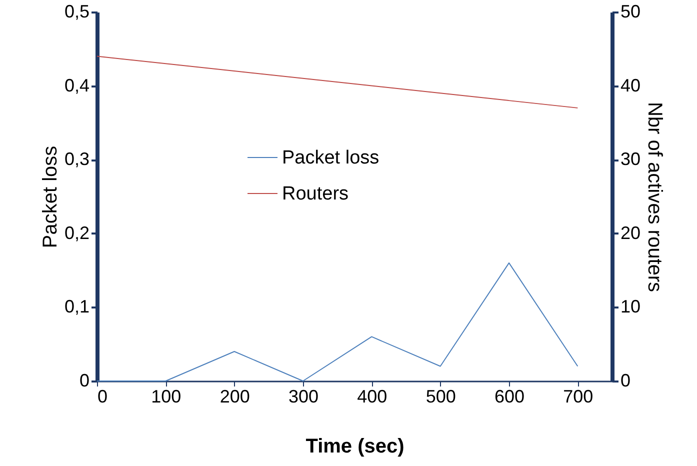 The height and width of the screenshot is (466, 697). Describe the element at coordinates (315, 194) in the screenshot. I see `legend-label: Routers` at that location.